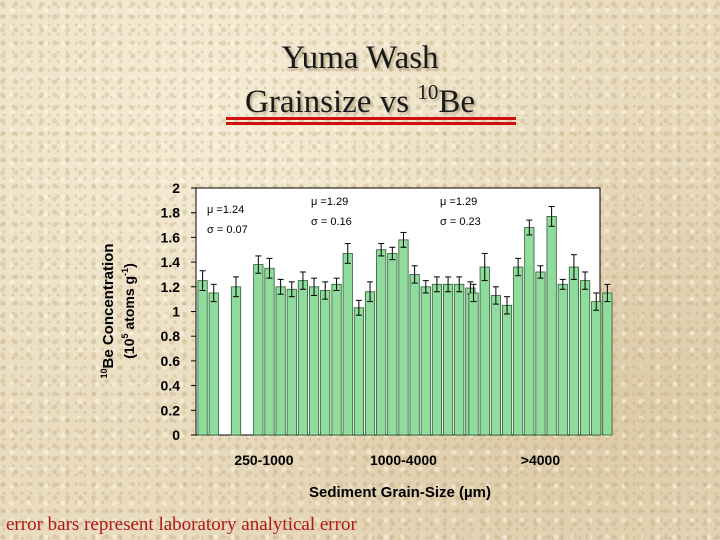  I want to click on y-axis-title-line-2: (105 atoms g-1), so click(128, 311).